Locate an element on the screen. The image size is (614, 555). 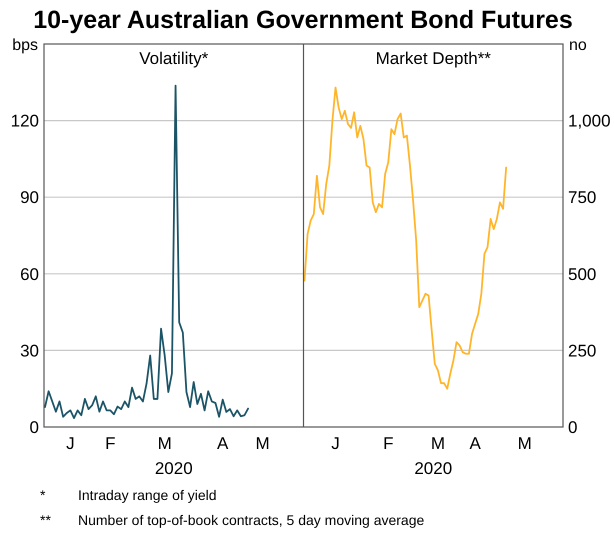
y-tick-label: 0 is located at coordinates (34, 427).